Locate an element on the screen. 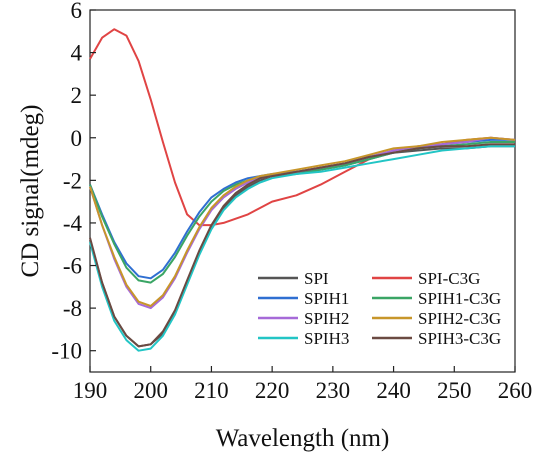 The image size is (550, 461). y-tick-label: 0 is located at coordinates (77, 138).